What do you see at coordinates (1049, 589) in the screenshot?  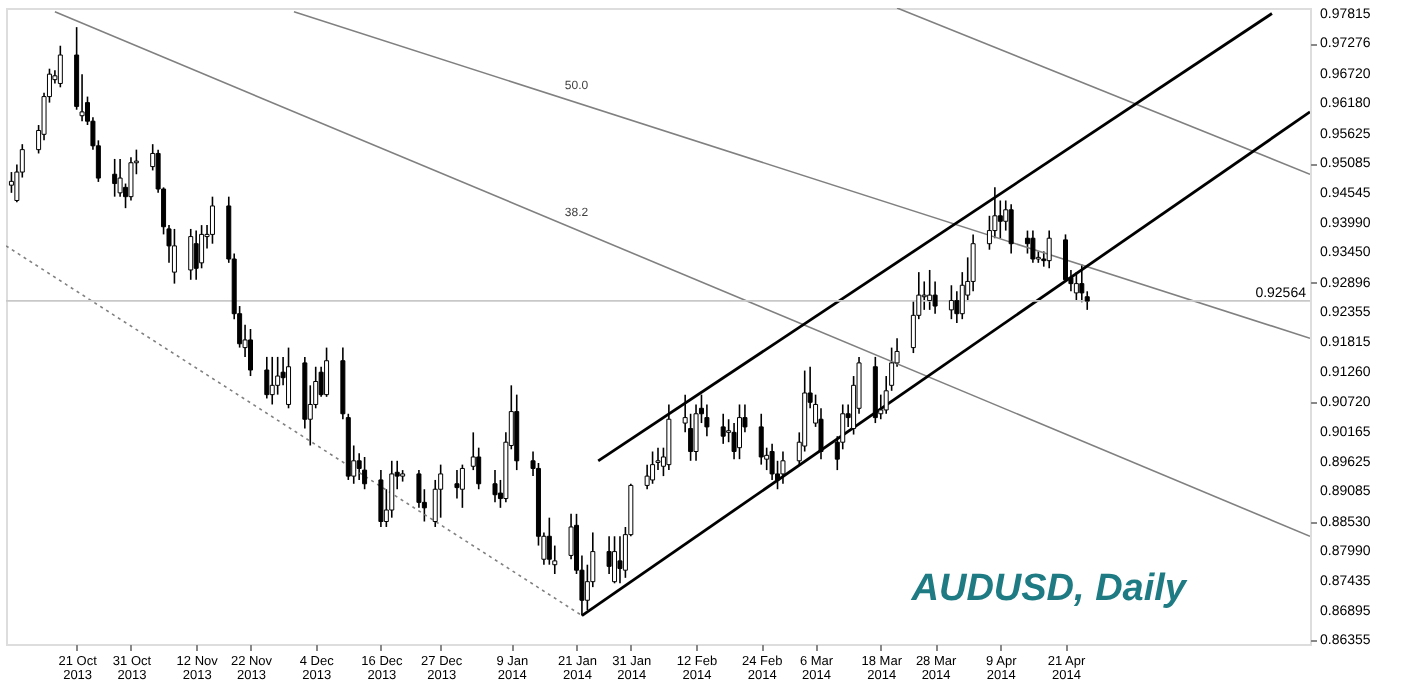 I see `text: AUDUSD, Daily` at bounding box center [1049, 589].